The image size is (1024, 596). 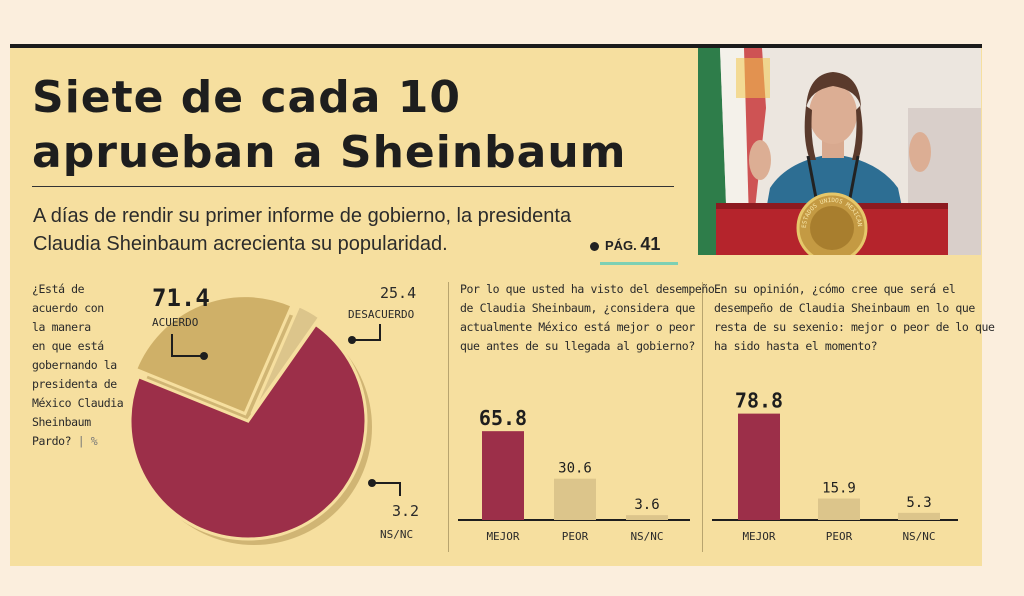 What do you see at coordinates (181, 298) in the screenshot?
I see `pie-value-label: 71.4` at bounding box center [181, 298].